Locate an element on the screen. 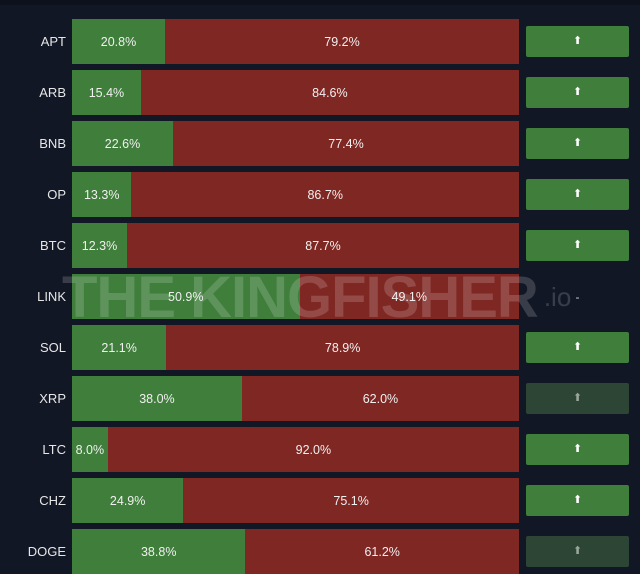 This screenshot has width=640, height=574. short-segment: 77.4% is located at coordinates (346, 143).